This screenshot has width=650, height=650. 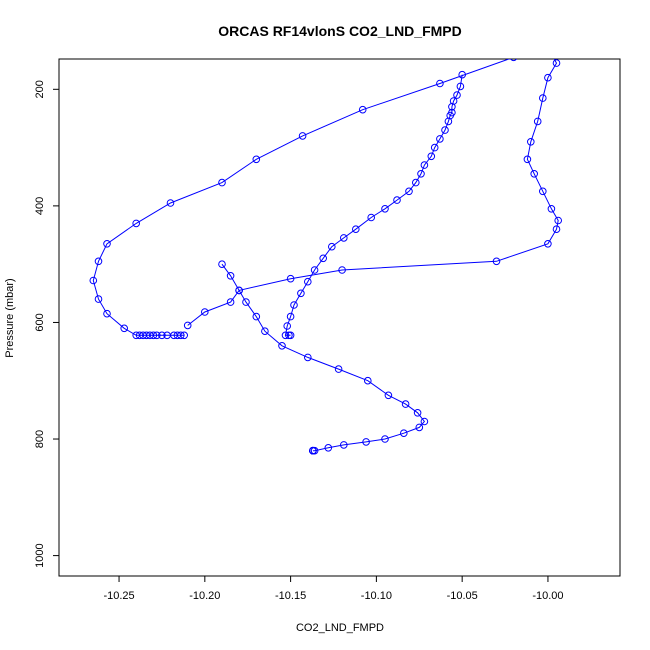 I want to click on y-axis-label: Pressure (mbar), so click(x=10, y=317).